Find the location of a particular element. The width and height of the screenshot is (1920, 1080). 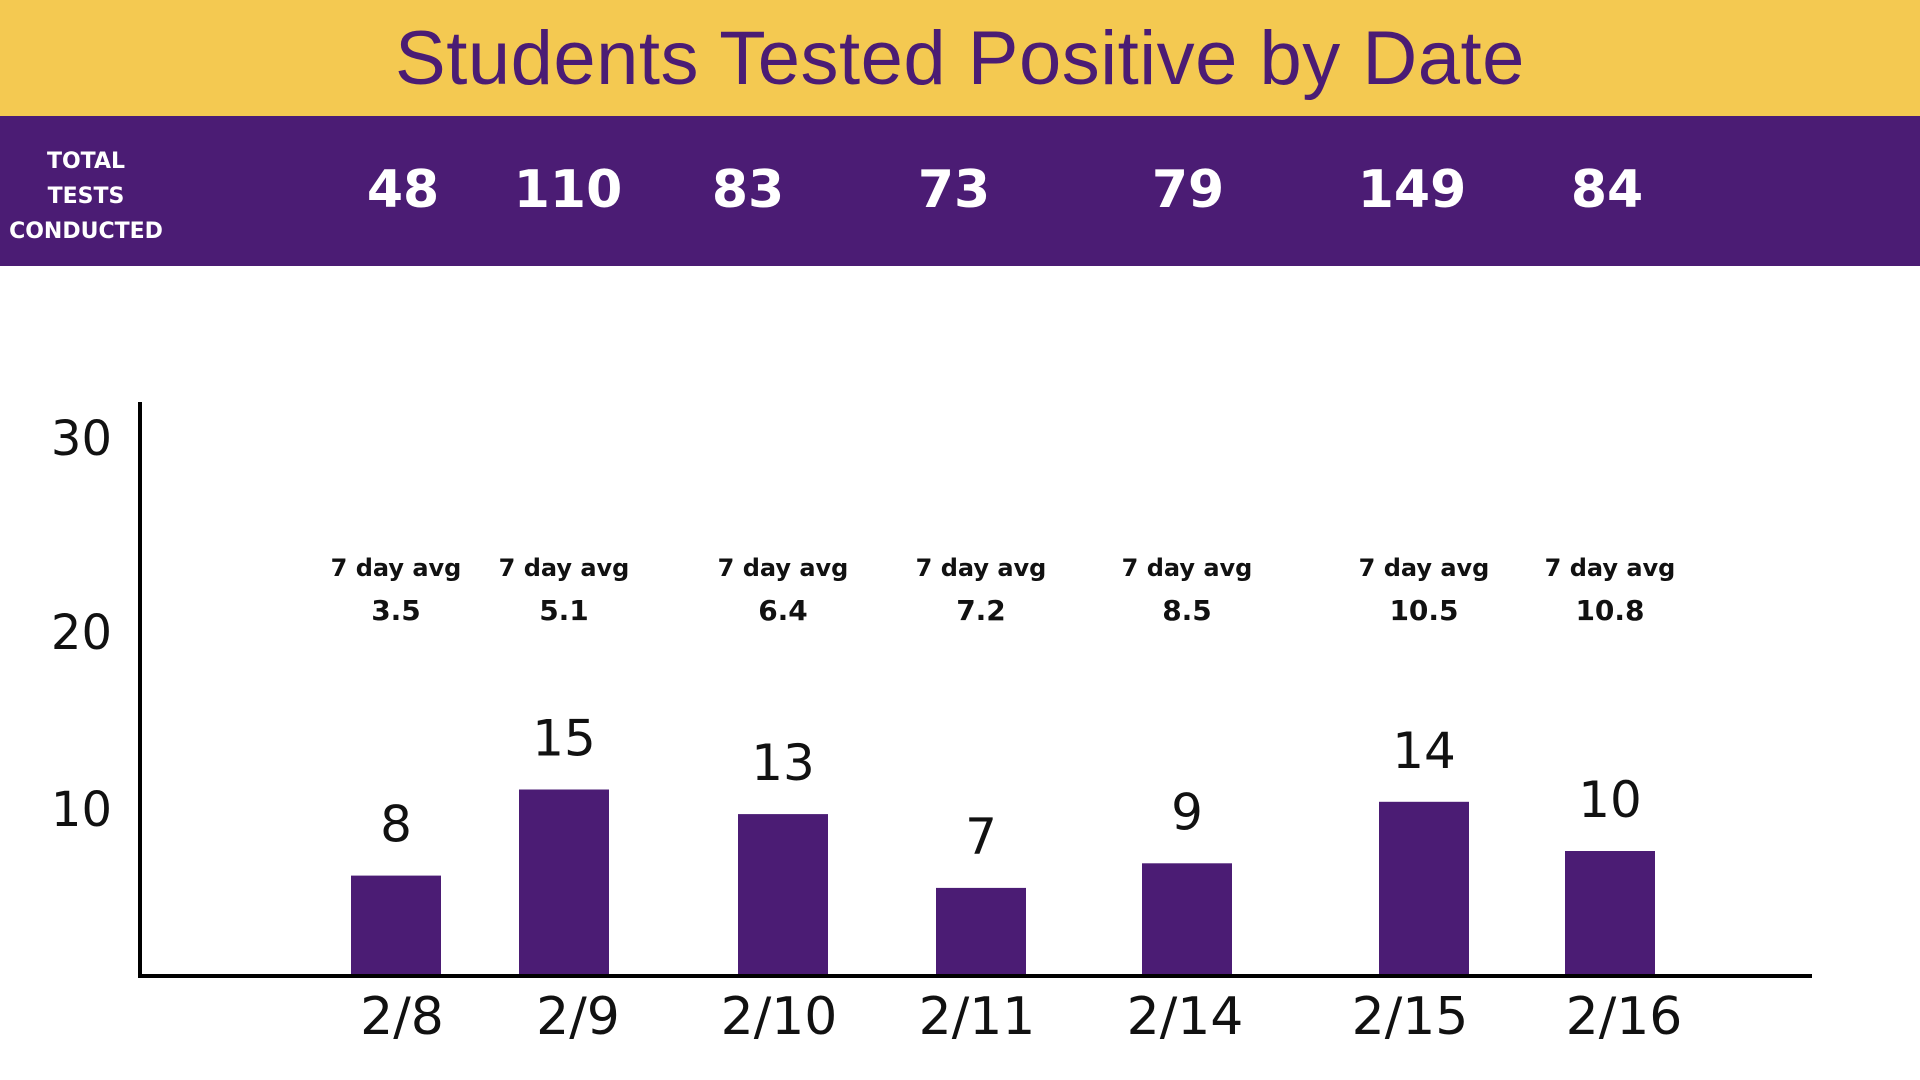

test-count: 84 is located at coordinates (1607, 190).